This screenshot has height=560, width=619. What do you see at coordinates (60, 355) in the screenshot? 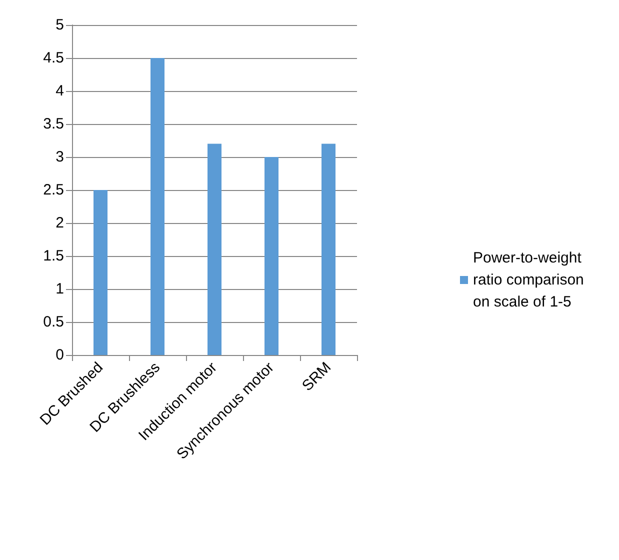
I see `y-tick-label: 0` at bounding box center [60, 355].